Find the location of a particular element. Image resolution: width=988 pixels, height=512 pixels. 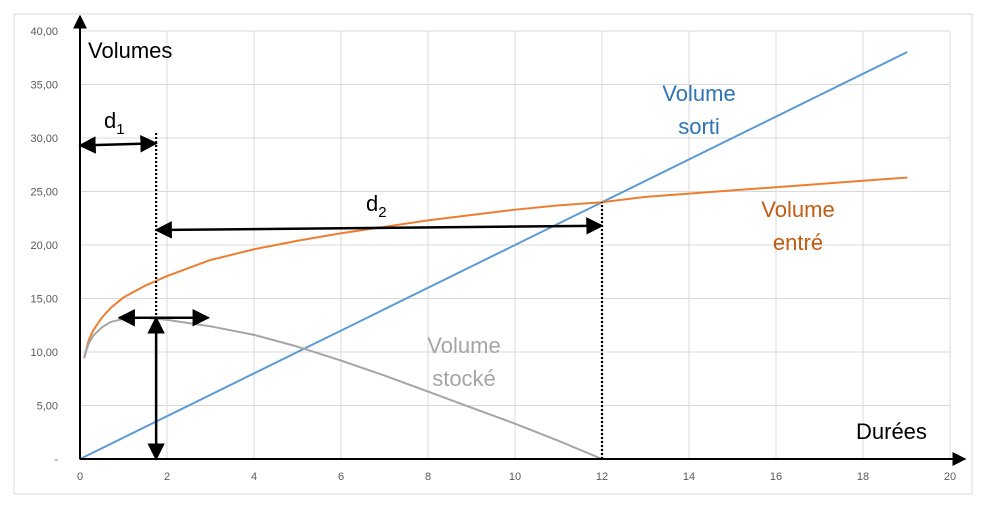

annotation-d1-arrow is located at coordinates (118, 144).